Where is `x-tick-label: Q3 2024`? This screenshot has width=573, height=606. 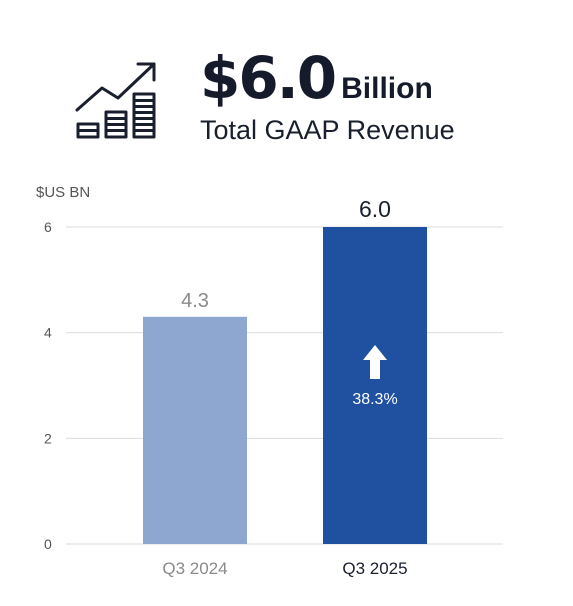 x-tick-label: Q3 2024 is located at coordinates (194, 568).